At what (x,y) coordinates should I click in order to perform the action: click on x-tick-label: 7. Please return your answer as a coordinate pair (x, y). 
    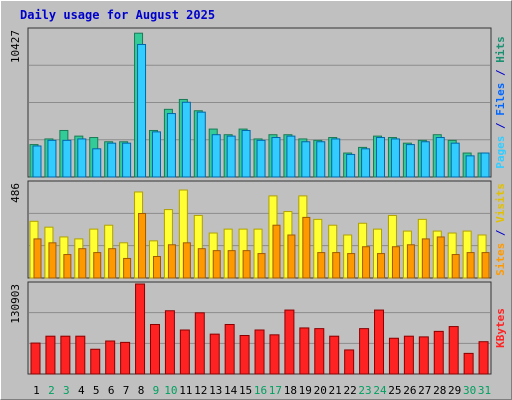
    Looking at the image, I should click on (126, 390).